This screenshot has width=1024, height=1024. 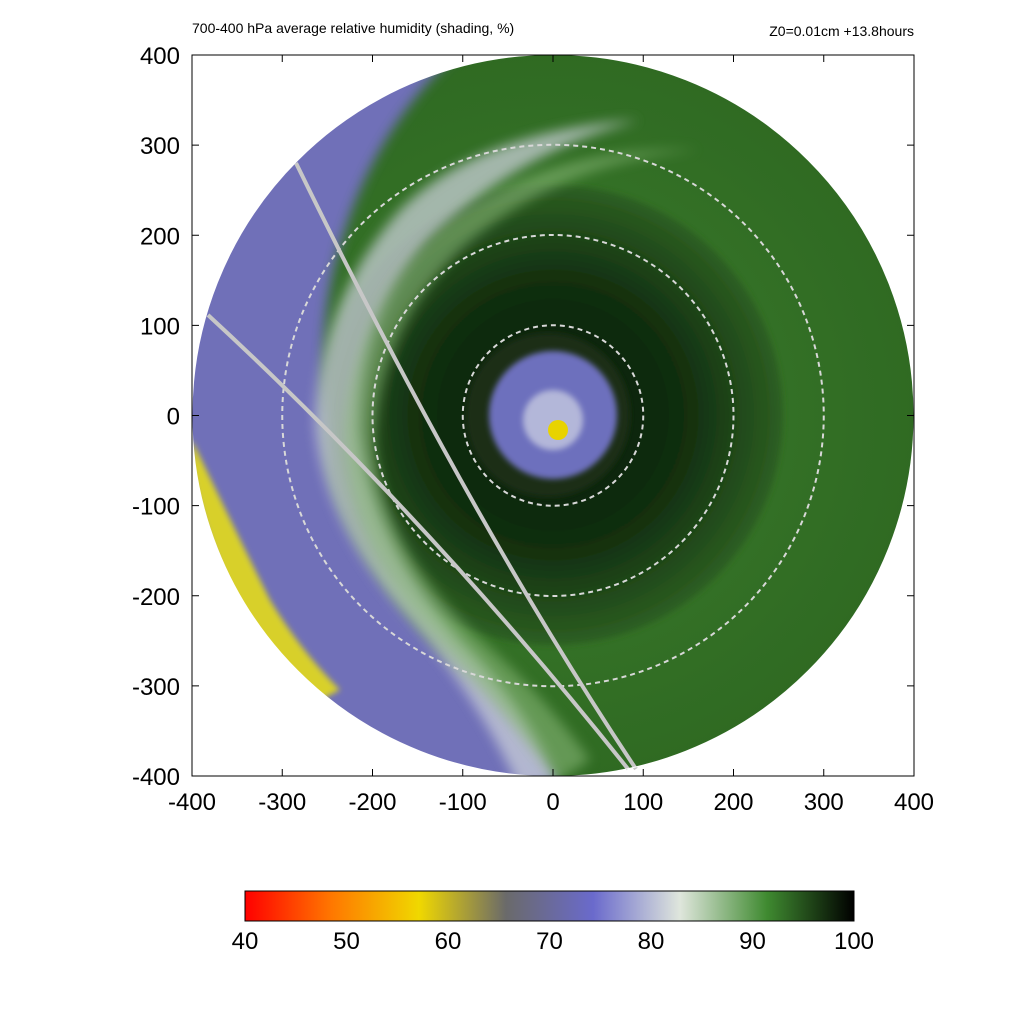 What do you see at coordinates (549, 941) in the screenshot?
I see `colorbar-tick-label: 70` at bounding box center [549, 941].